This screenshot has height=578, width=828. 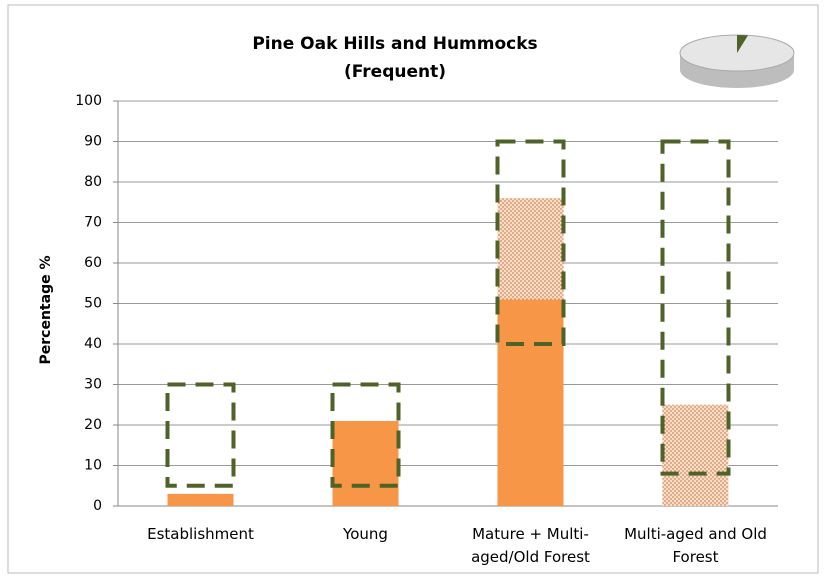 I want to click on y-tick-label: 0, so click(x=97, y=506).